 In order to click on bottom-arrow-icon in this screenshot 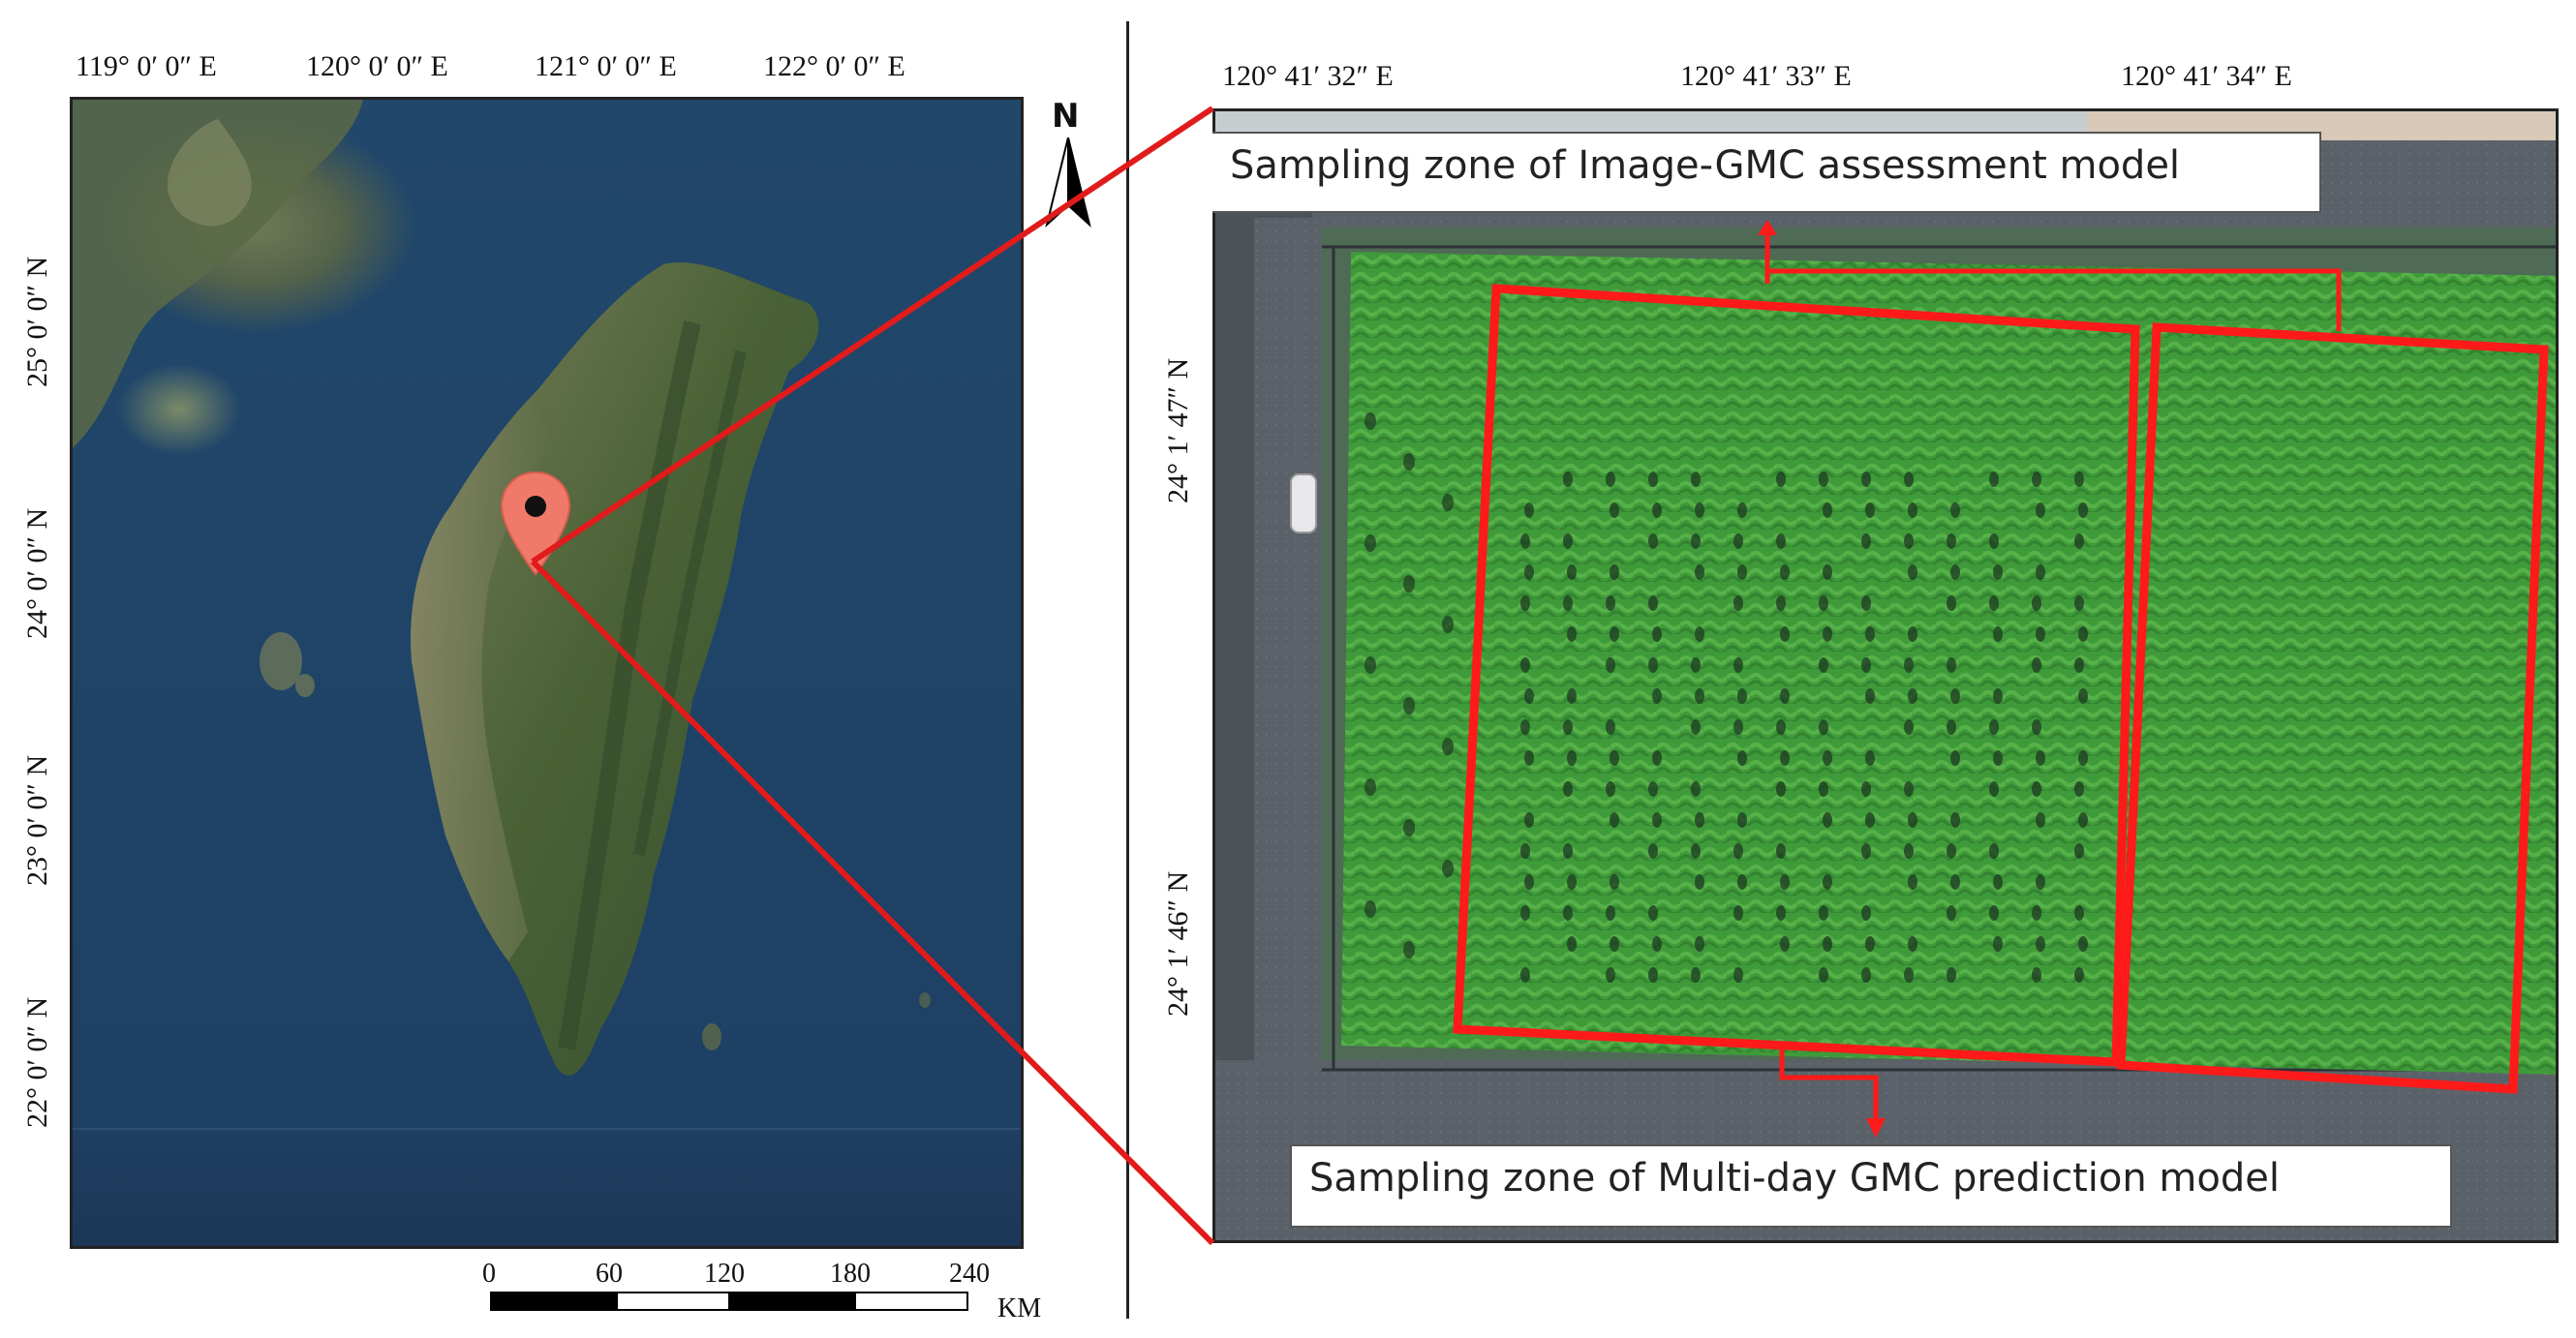, I will do `click(1876, 1128)`.